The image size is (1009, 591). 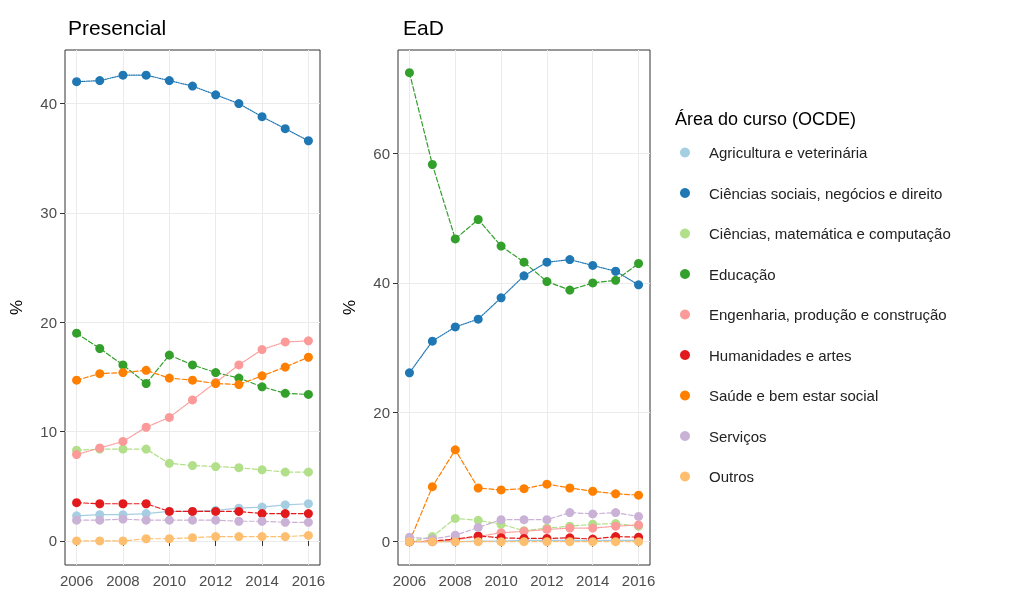 What do you see at coordinates (381, 283) in the screenshot?
I see `y-tick-label: 40` at bounding box center [381, 283].